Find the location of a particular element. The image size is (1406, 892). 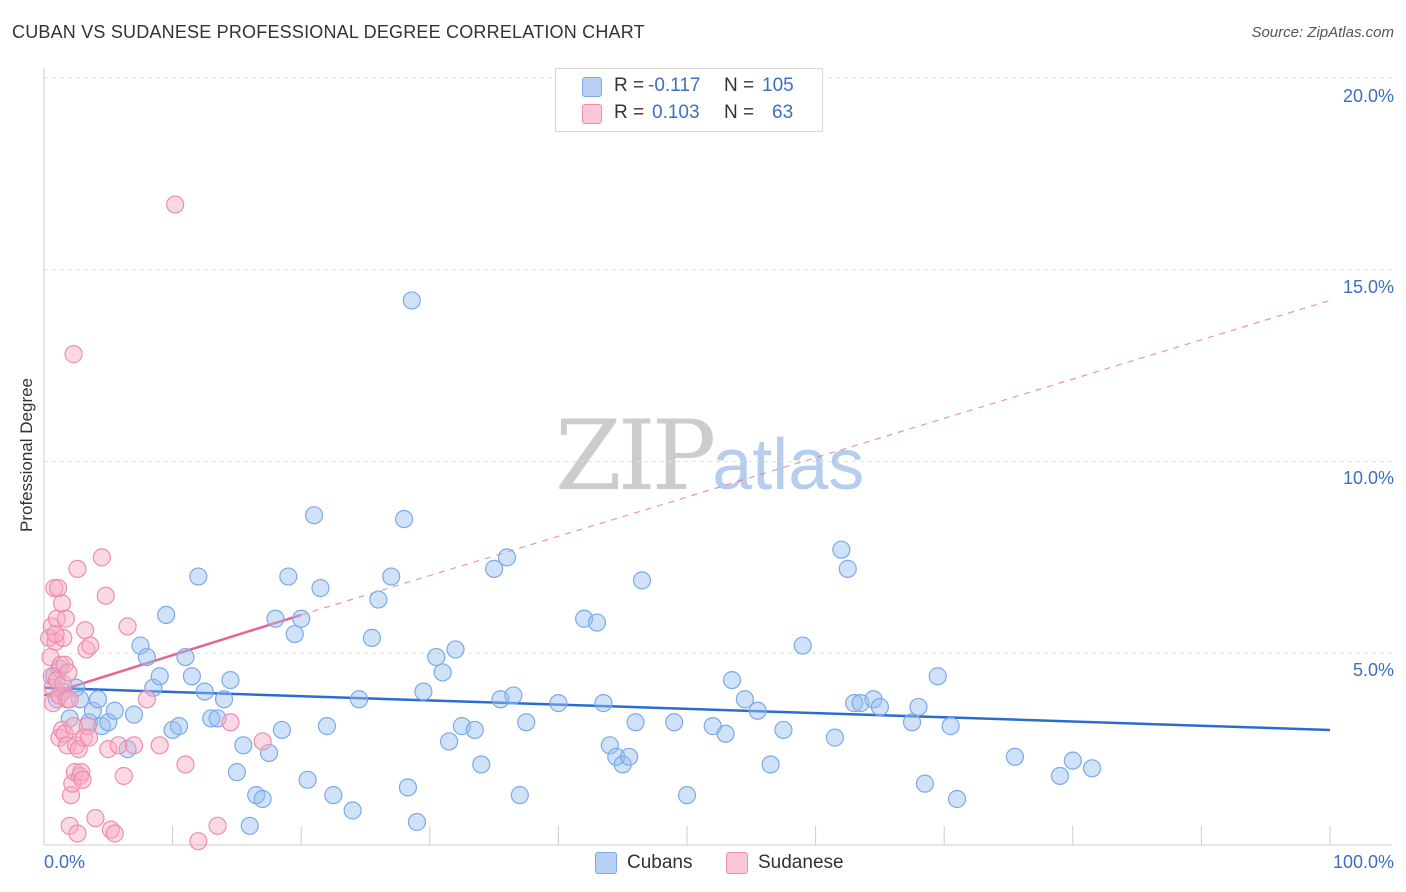

x-tick-label-max: 100.0% is located at coordinates (1363, 862).